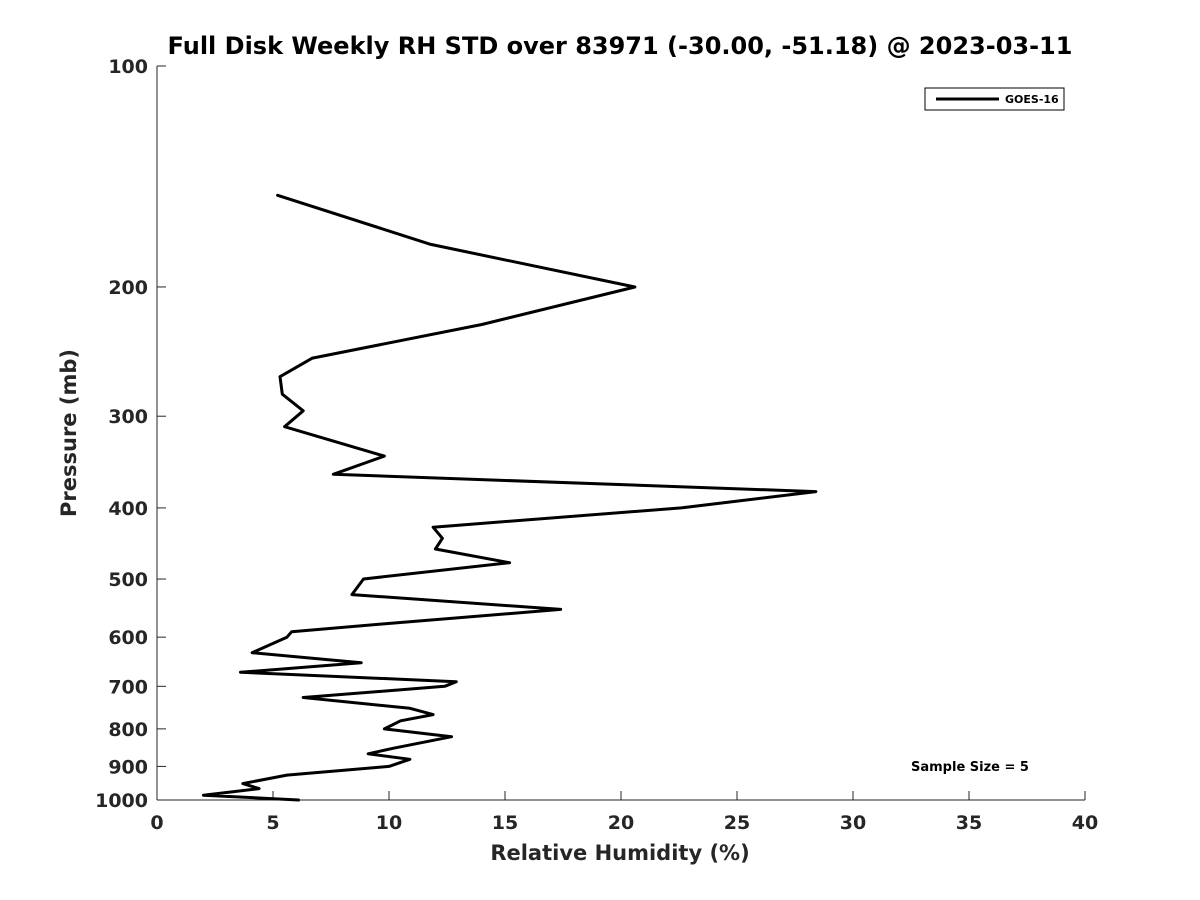 This screenshot has width=1200, height=900. Describe the element at coordinates (1032, 99) in the screenshot. I see `legend-label-goes-16: GOES-16` at that location.